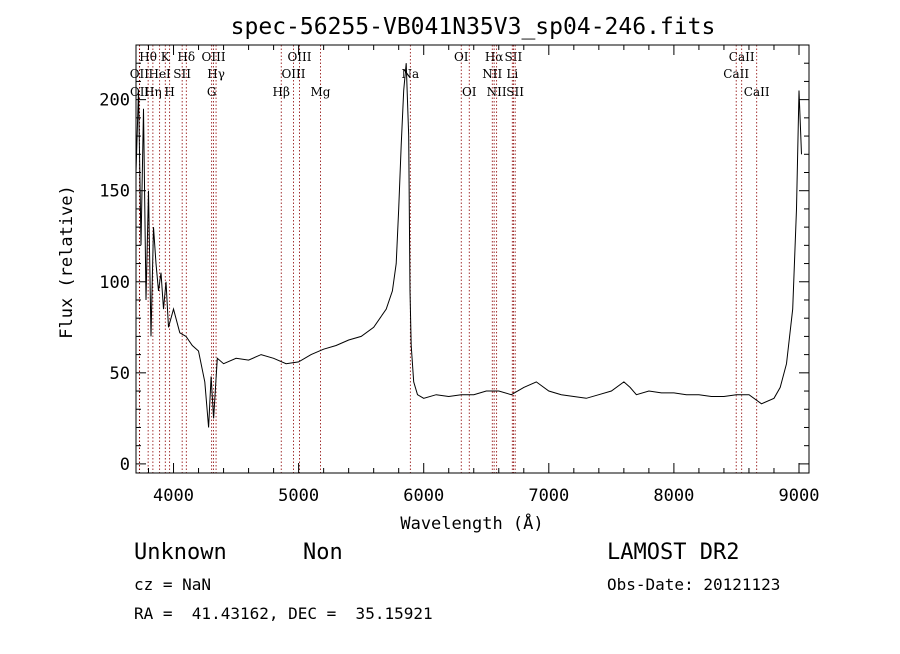 The width and height of the screenshot is (900, 654). Describe the element at coordinates (411, 74) in the screenshot. I see `line-marker-label: Na` at that location.